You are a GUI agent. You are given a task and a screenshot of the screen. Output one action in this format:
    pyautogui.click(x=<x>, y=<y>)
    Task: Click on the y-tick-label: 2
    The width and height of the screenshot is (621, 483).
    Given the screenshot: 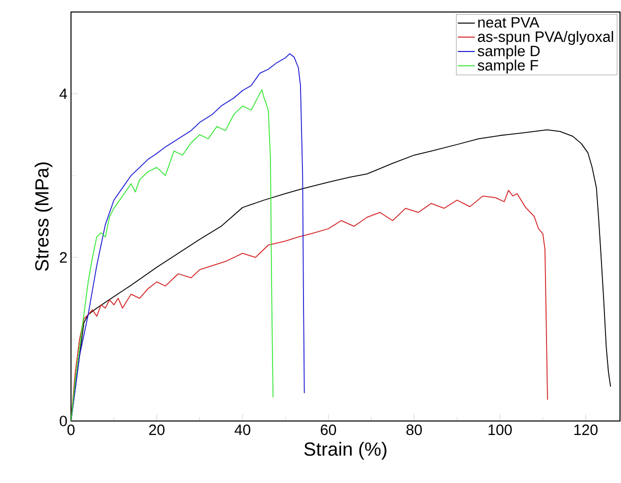 What is the action you would take?
    pyautogui.click(x=63, y=257)
    